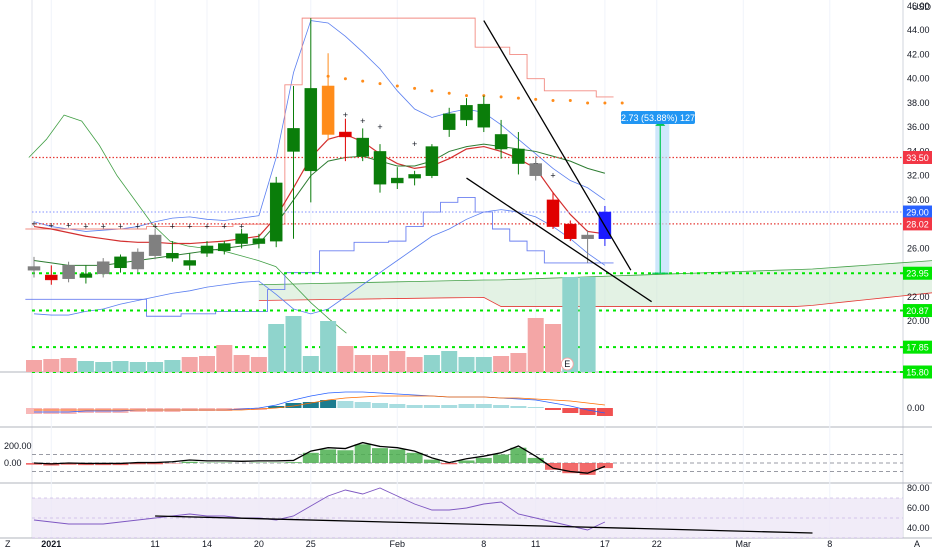  What do you see at coordinates (605, 544) in the screenshot?
I see `x-tick-label: 17` at bounding box center [605, 544].